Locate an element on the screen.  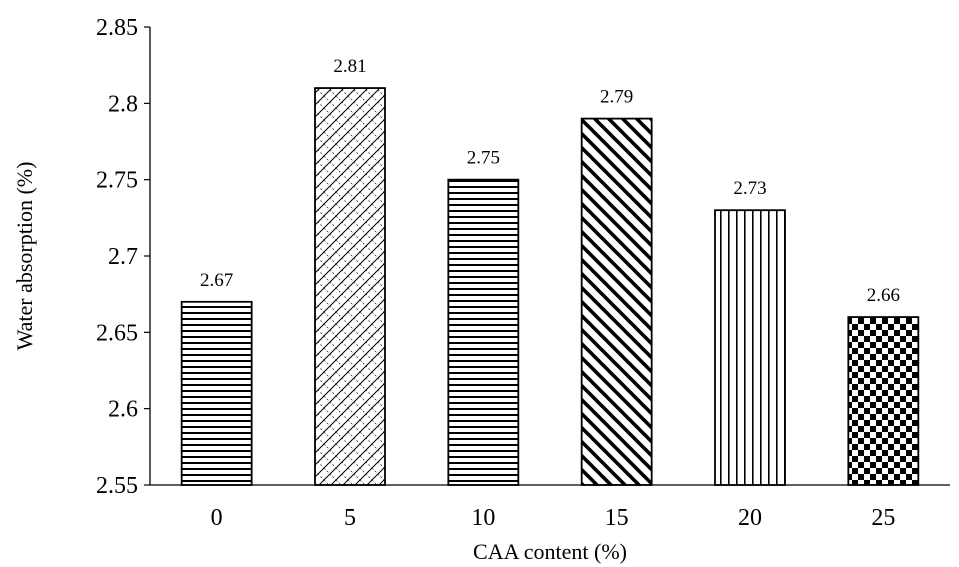
data-label-10: 2.75 is located at coordinates (483, 158).